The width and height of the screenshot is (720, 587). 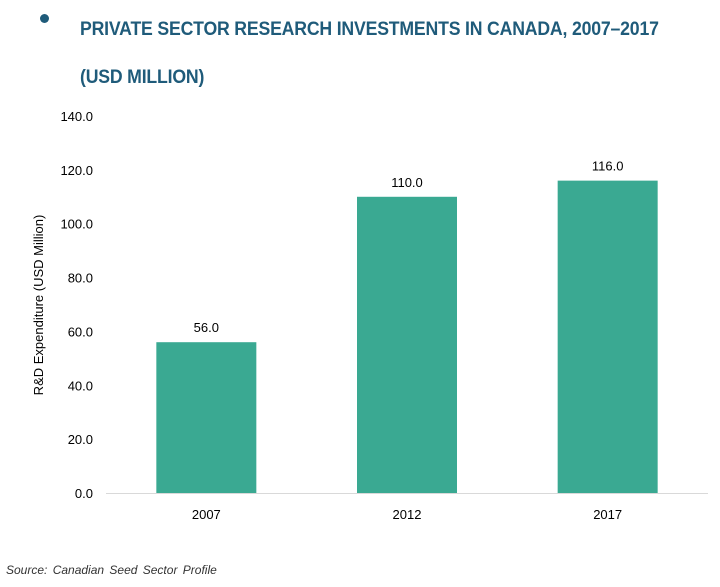 I want to click on bar-2007, so click(x=206, y=417).